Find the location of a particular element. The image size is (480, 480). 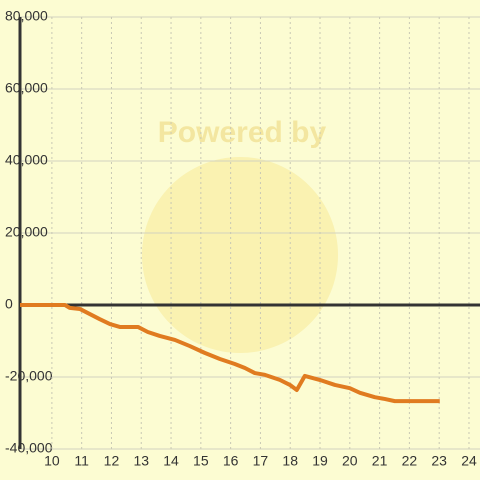

x-tick-label: 14 is located at coordinates (171, 461).